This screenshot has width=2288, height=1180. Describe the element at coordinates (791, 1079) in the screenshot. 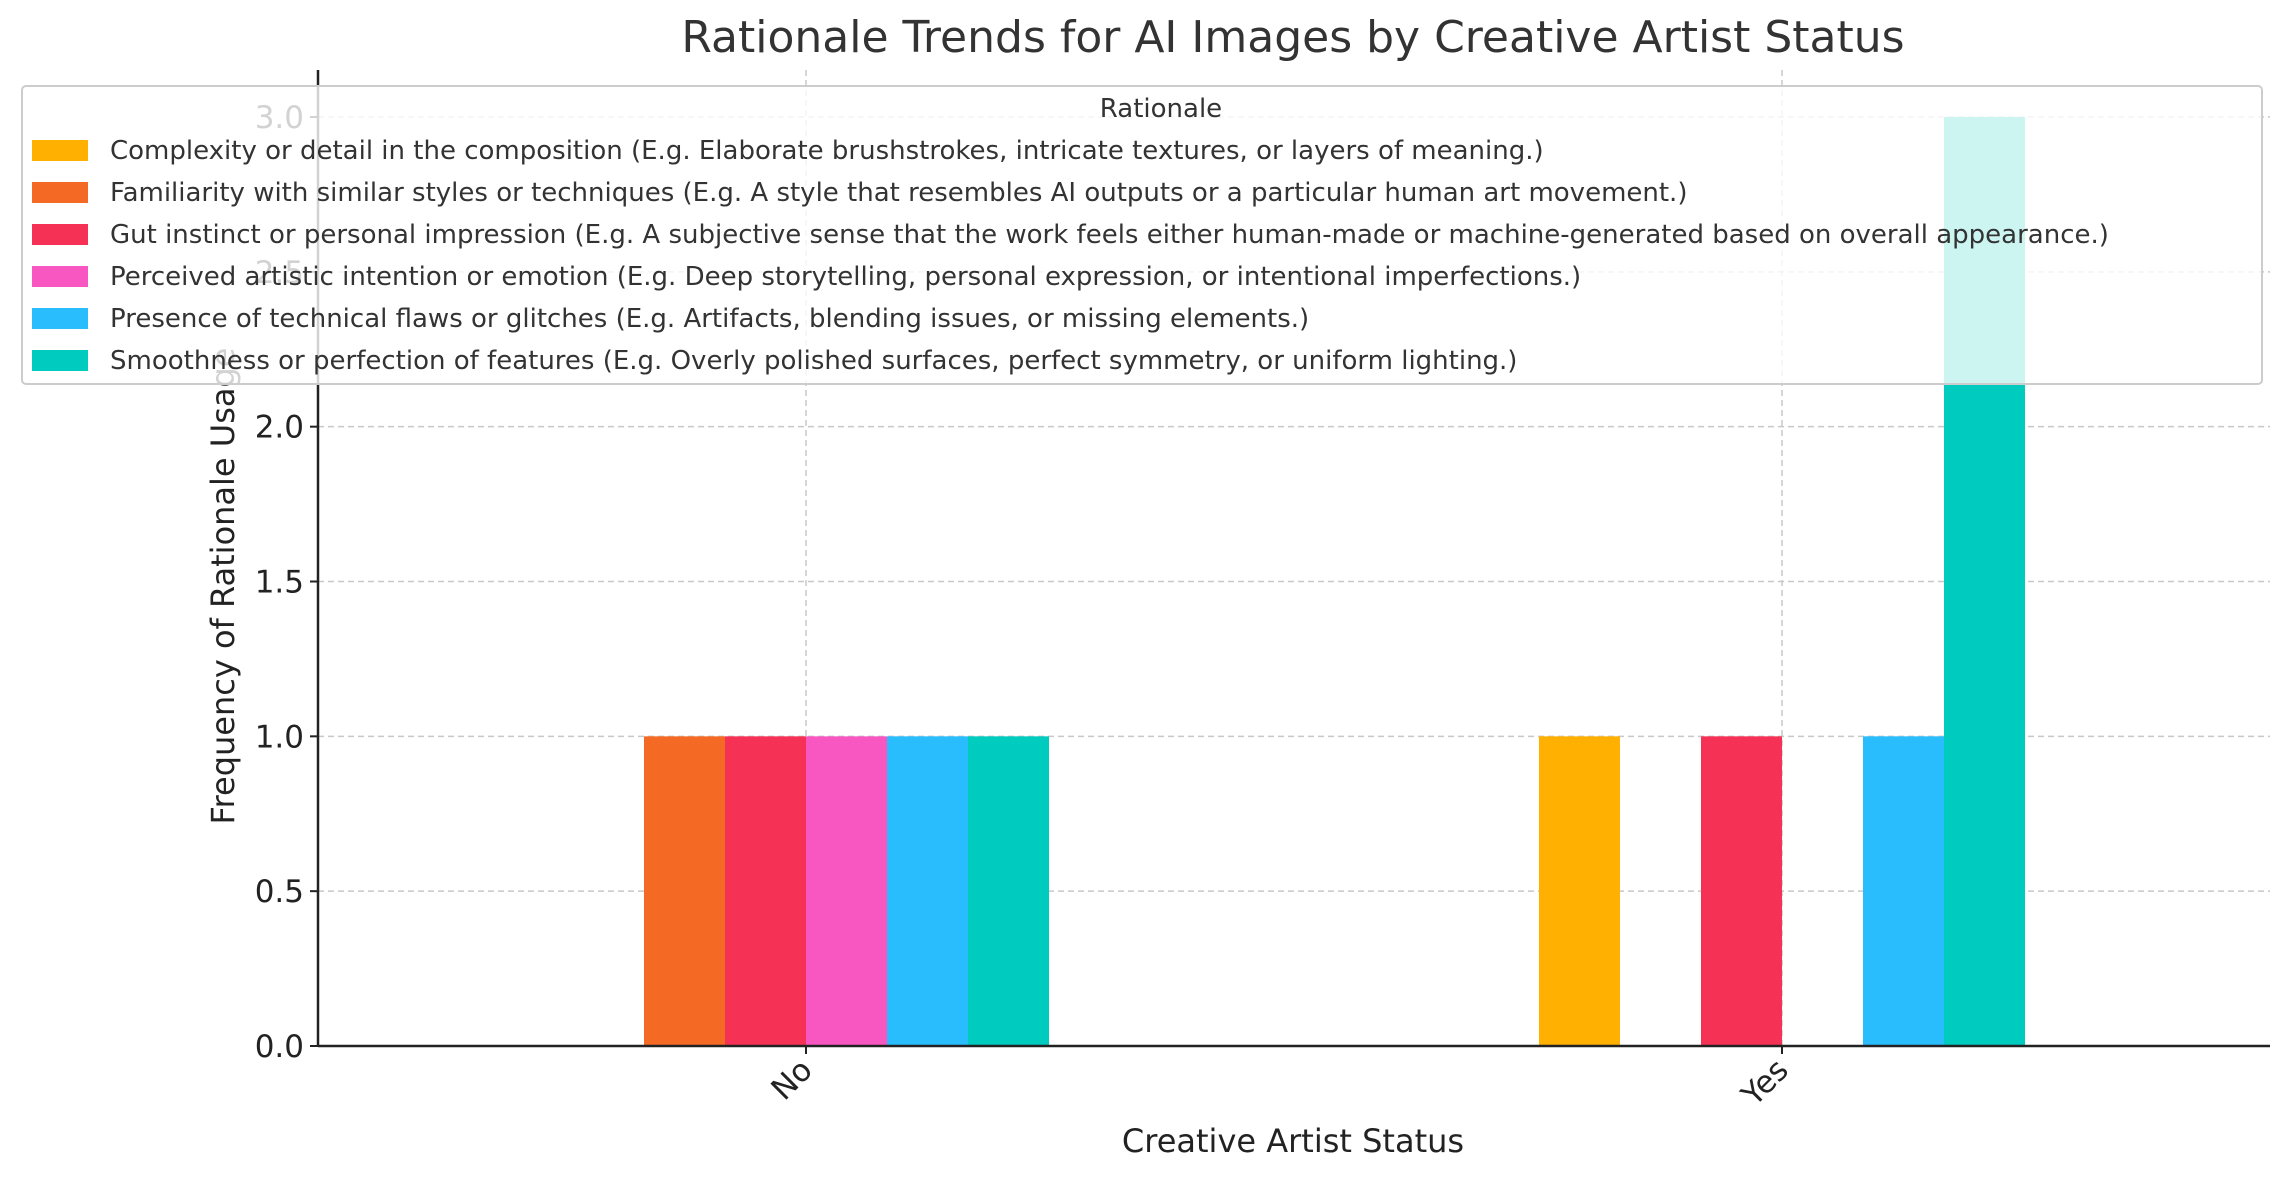

I see `x-tick-label: No` at that location.